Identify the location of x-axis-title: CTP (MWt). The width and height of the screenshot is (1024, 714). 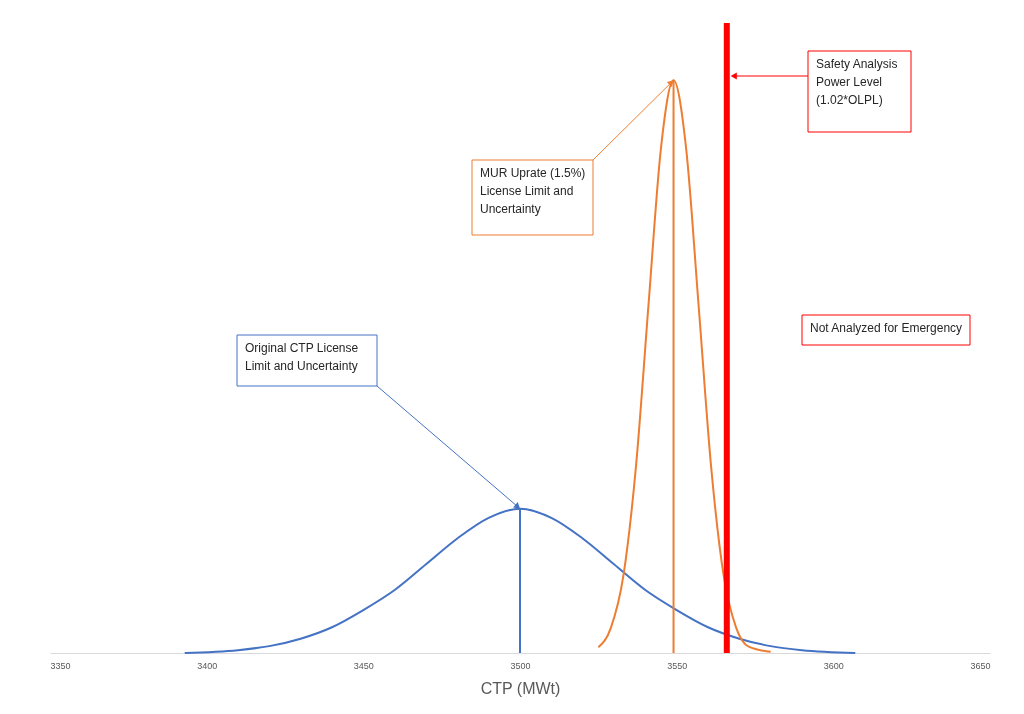
(520, 688).